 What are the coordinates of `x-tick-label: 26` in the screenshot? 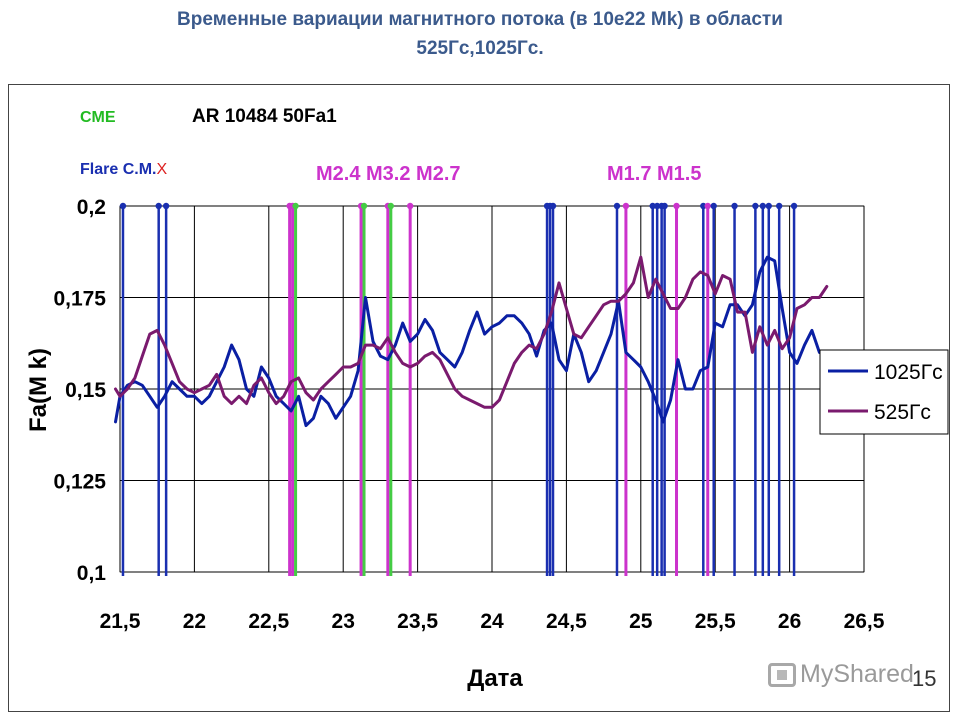 It's located at (789, 621).